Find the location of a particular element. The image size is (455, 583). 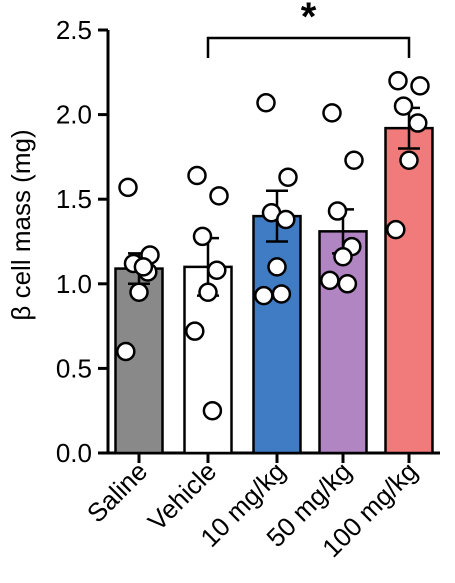

y-tick-label: 1.5 is located at coordinates (74, 199).